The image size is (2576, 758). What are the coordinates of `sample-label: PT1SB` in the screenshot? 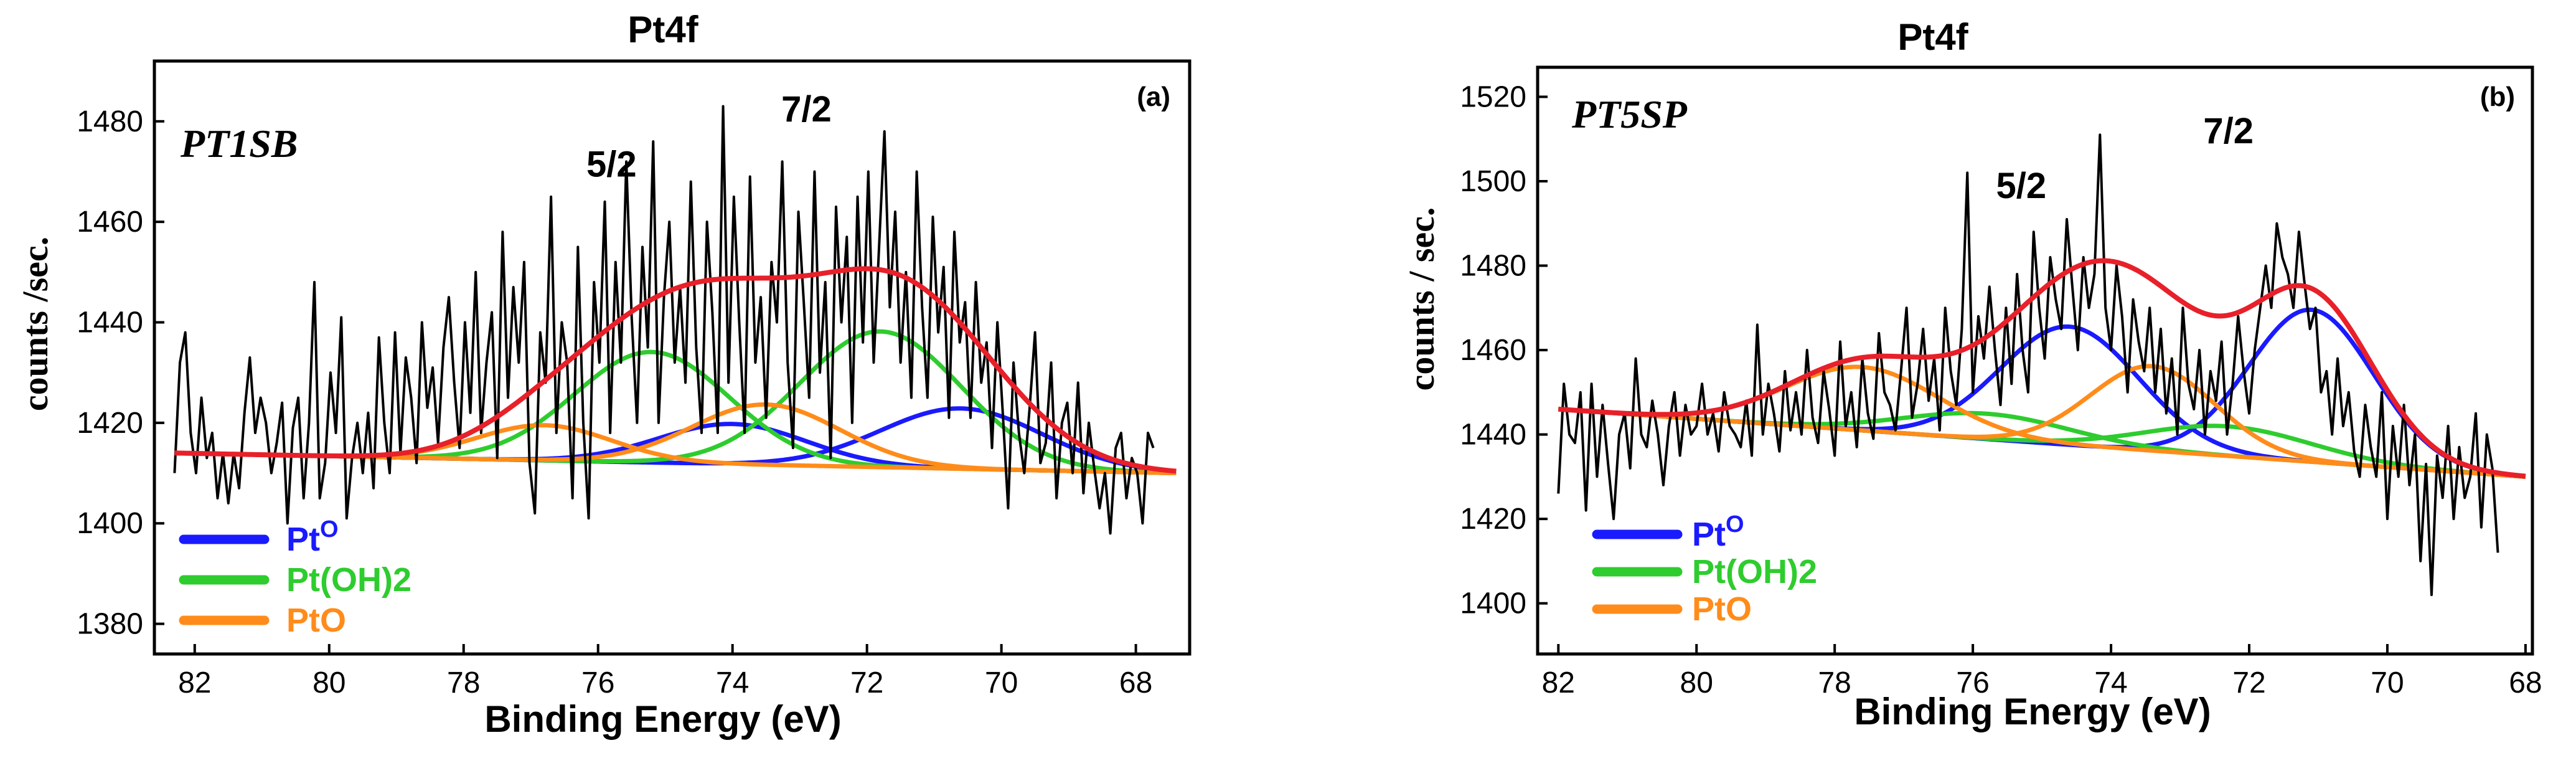 It's located at (239, 143).